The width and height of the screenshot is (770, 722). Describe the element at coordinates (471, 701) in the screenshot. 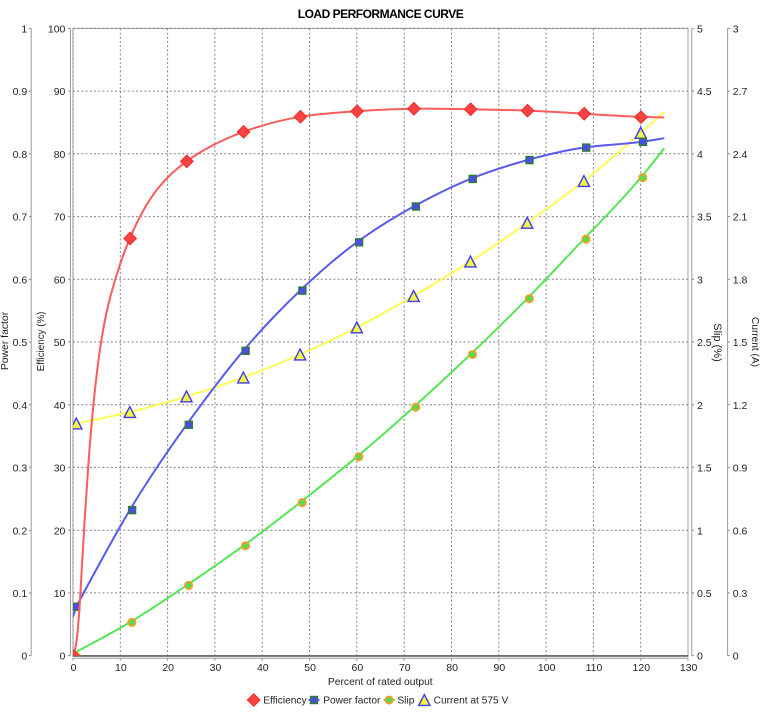

I see `svg-text: Current at 575 V` at that location.